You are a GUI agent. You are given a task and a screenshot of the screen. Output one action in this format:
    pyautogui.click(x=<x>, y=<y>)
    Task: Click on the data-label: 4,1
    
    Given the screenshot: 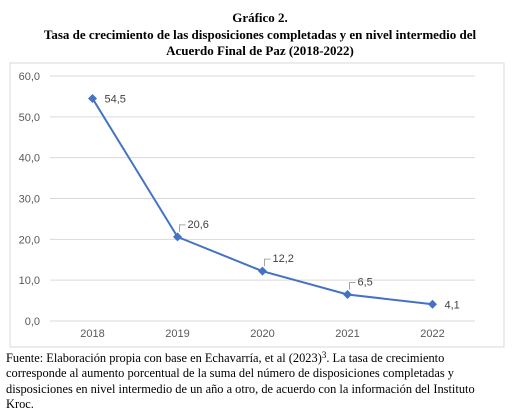 What is the action you would take?
    pyautogui.click(x=452, y=305)
    